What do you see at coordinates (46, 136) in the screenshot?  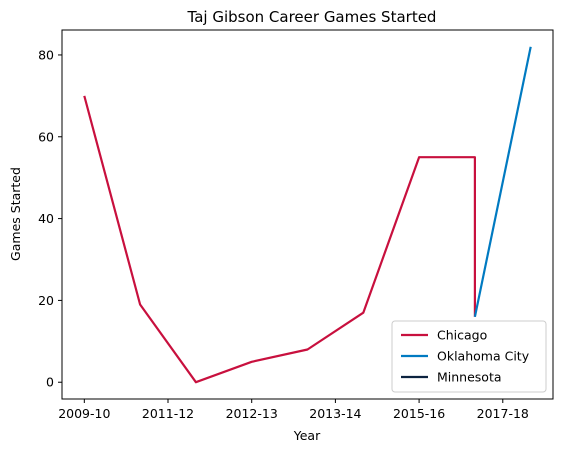 I see `y-tick-label: 60` at bounding box center [46, 136].